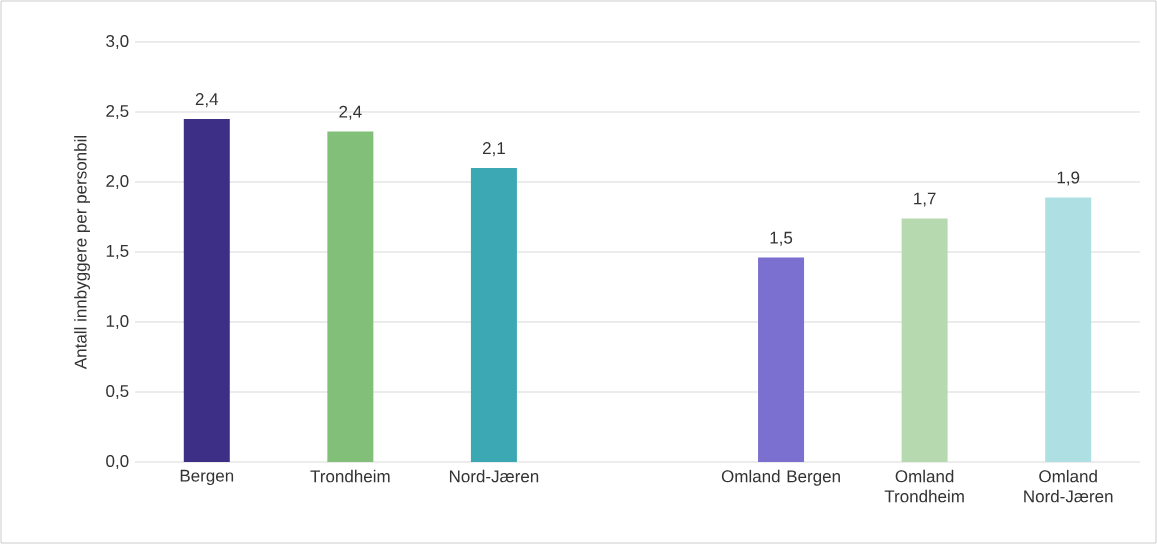  Describe the element at coordinates (117, 182) in the screenshot. I see `y-tick-label: 2,0` at that location.